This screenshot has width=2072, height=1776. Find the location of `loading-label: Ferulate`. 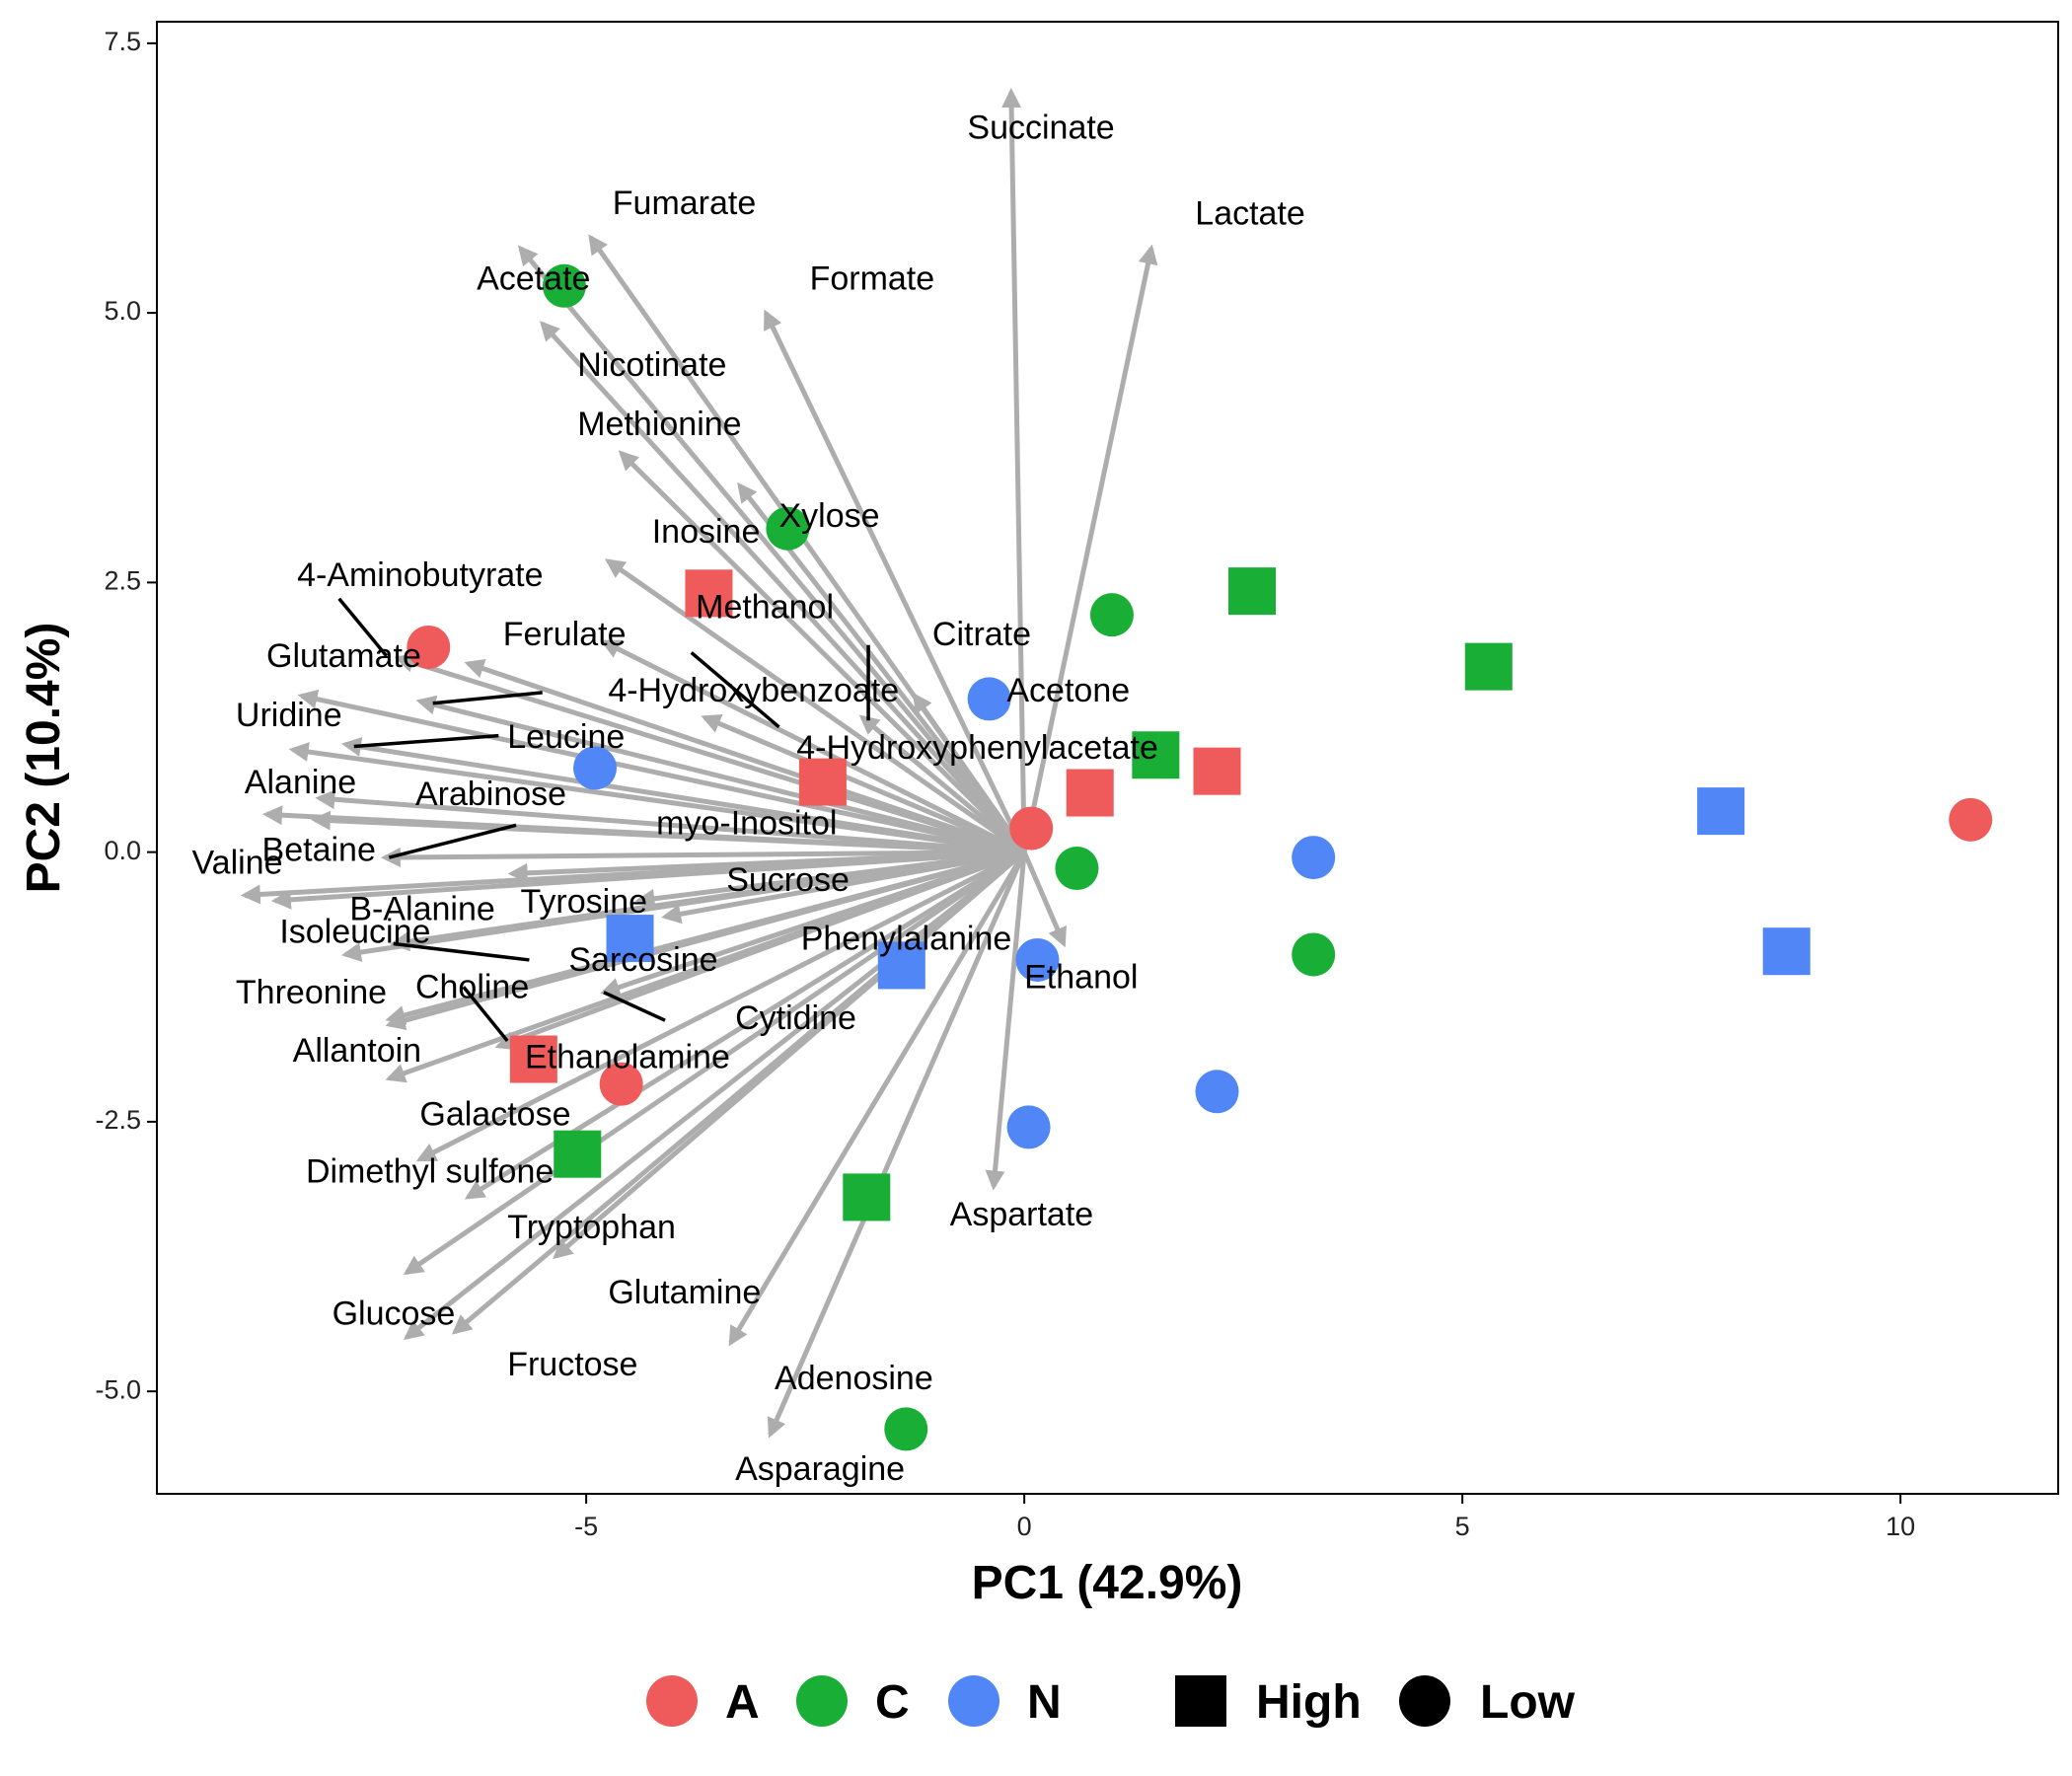

loading-label: Ferulate is located at coordinates (565, 635).